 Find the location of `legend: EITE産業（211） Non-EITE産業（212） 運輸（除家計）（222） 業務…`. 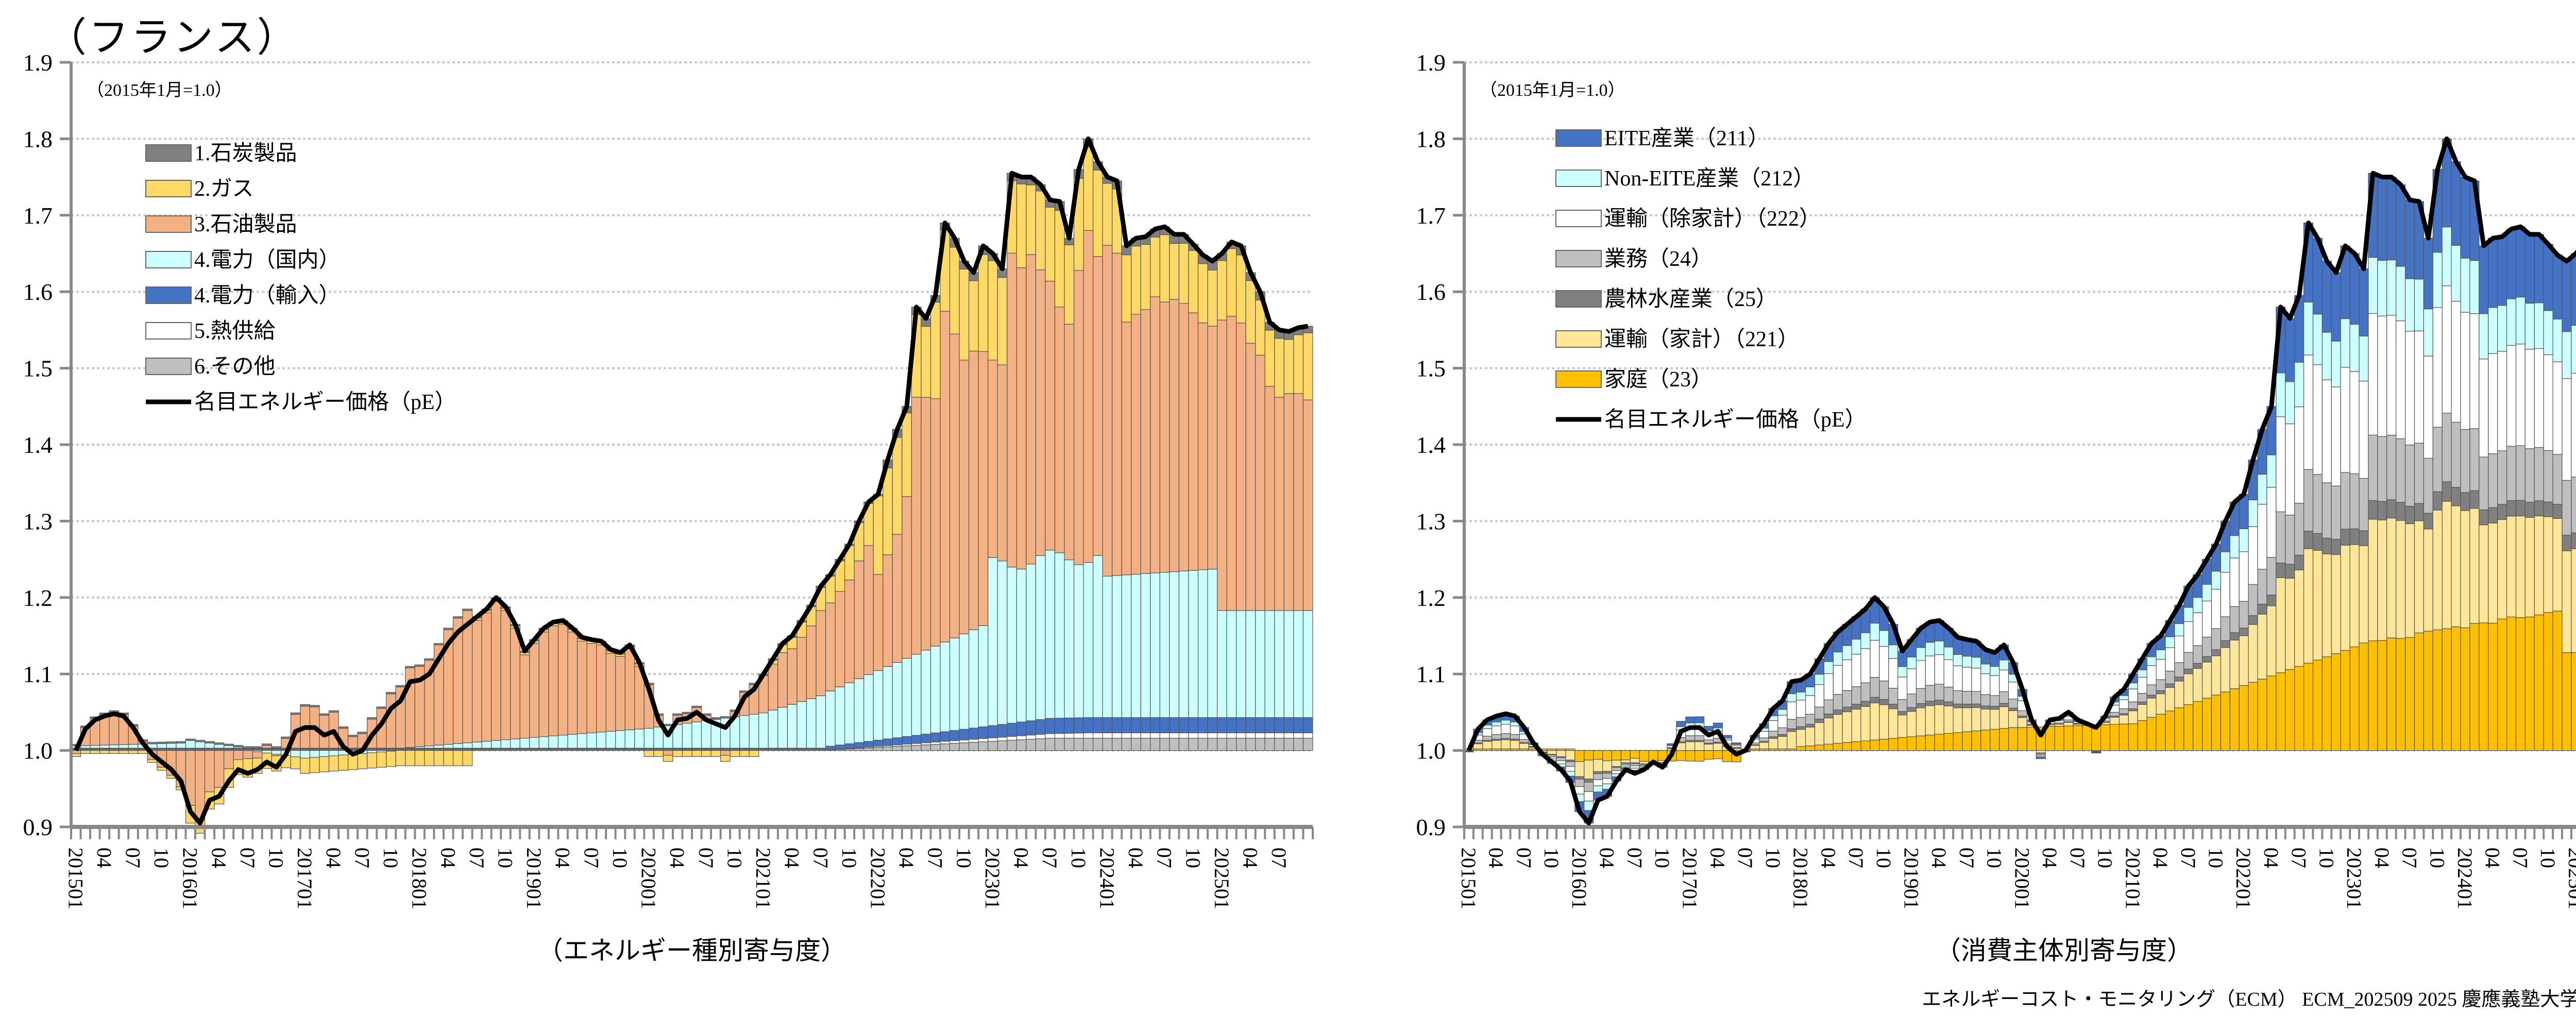

legend: EITE産業（211） Non-EITE産業（212） 運輸（除家計）（222） 業務… is located at coordinates (1711, 279).